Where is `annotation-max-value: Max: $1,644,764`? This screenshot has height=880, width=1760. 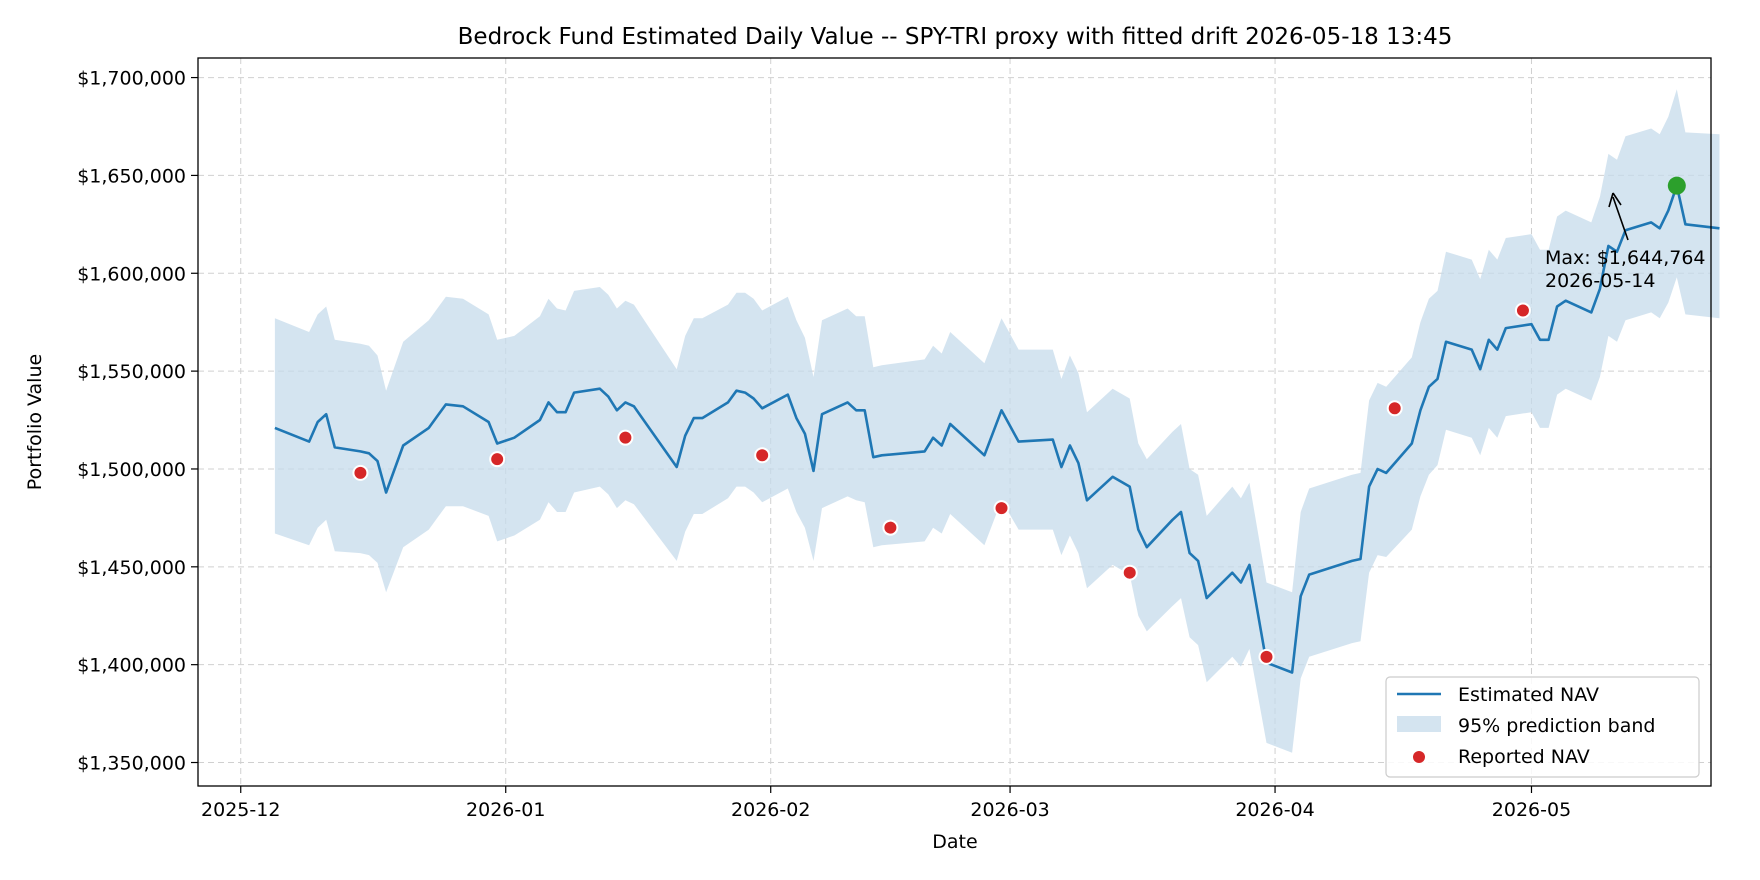 annotation-max-value: Max: $1,644,764 is located at coordinates (1625, 258).